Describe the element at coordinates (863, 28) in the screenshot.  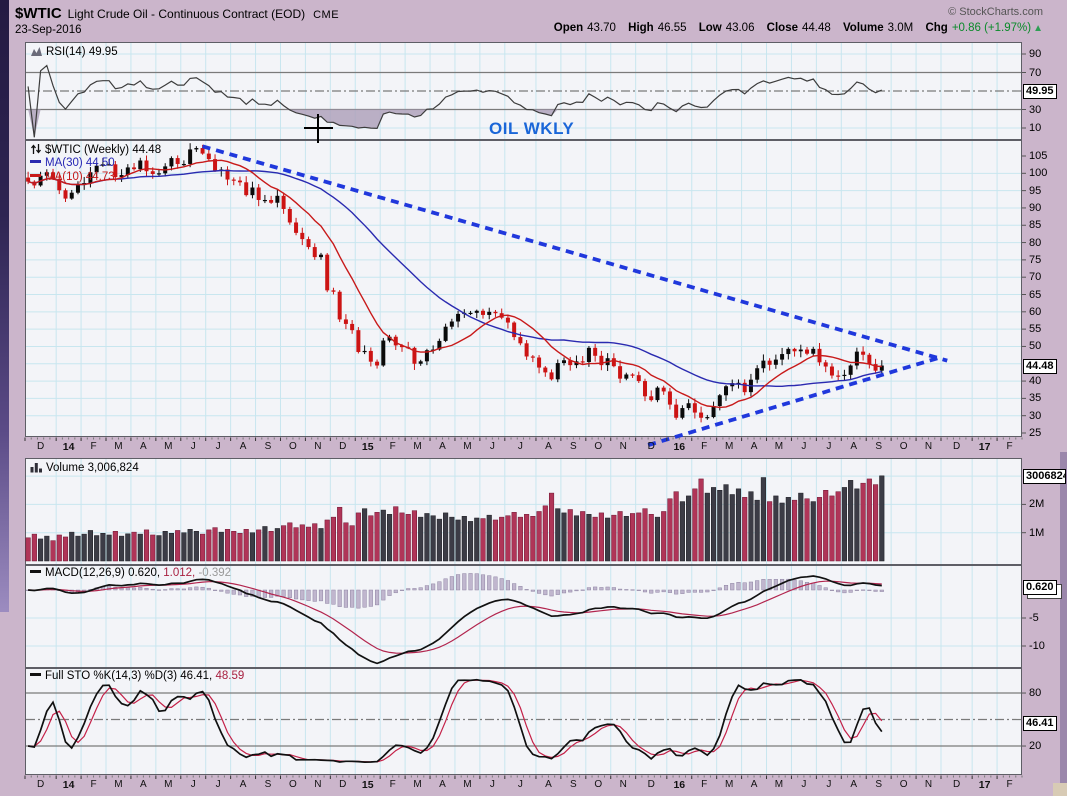
I see `volume-label: Volume` at that location.